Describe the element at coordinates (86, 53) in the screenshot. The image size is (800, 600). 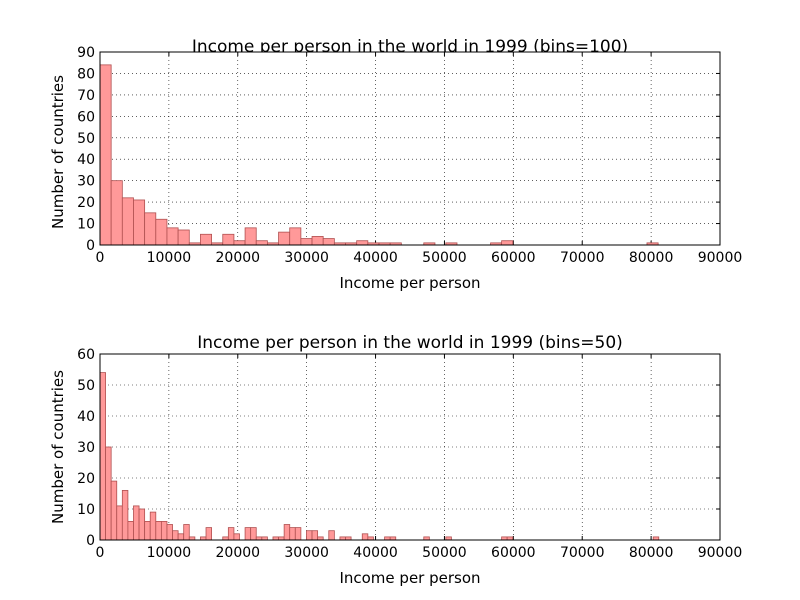
I see `y-tick-label: 90` at that location.